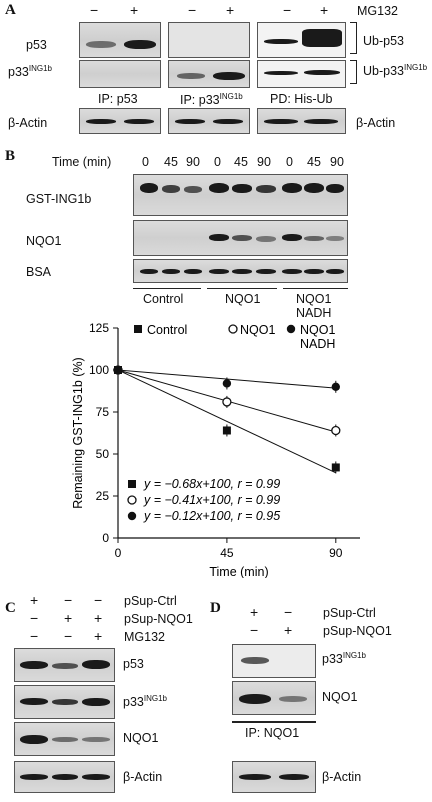  What do you see at coordinates (78, 432) in the screenshot?
I see `y-axis-label: Remaining GST-ING1b (%)` at bounding box center [78, 432].